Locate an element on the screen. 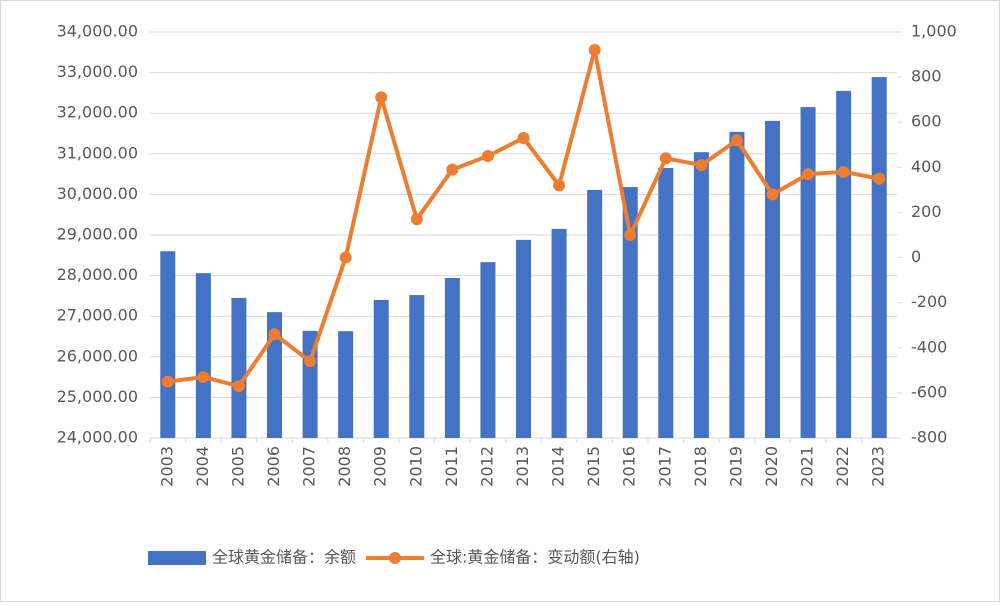 Image resolution: width=1000 pixels, height=606 pixels. y-tick-label: 31,000.00 is located at coordinates (97, 152).